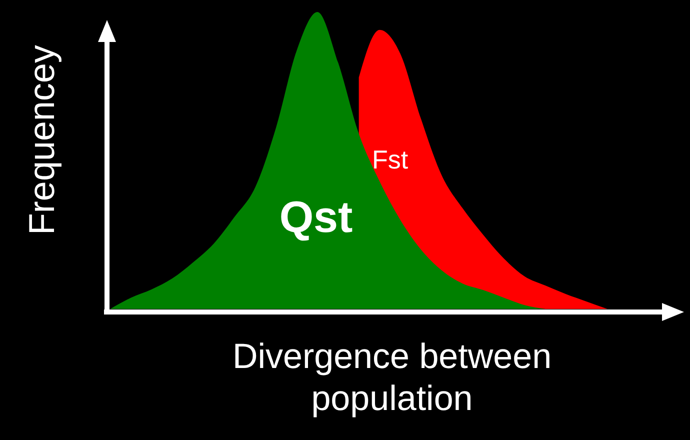 The height and width of the screenshot is (440, 690). I want to click on x-axis-title: Divergence between population, so click(392, 378).